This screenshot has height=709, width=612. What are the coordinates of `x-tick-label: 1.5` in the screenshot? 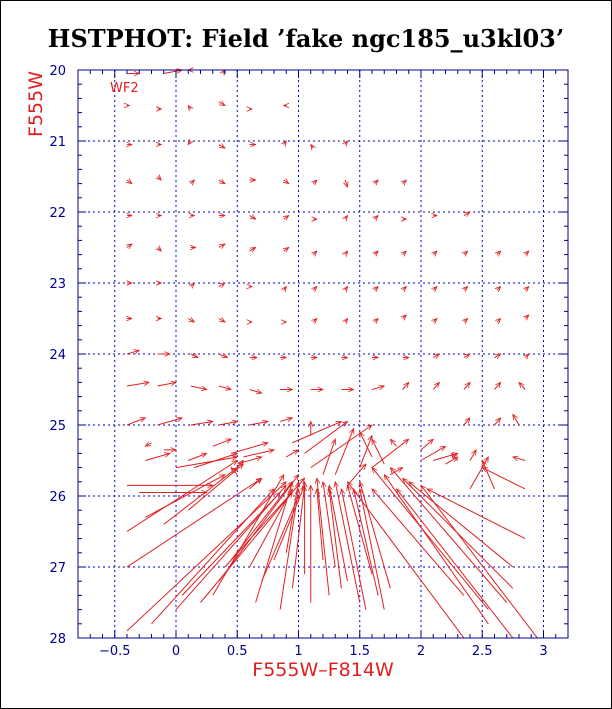 It's located at (359, 651).